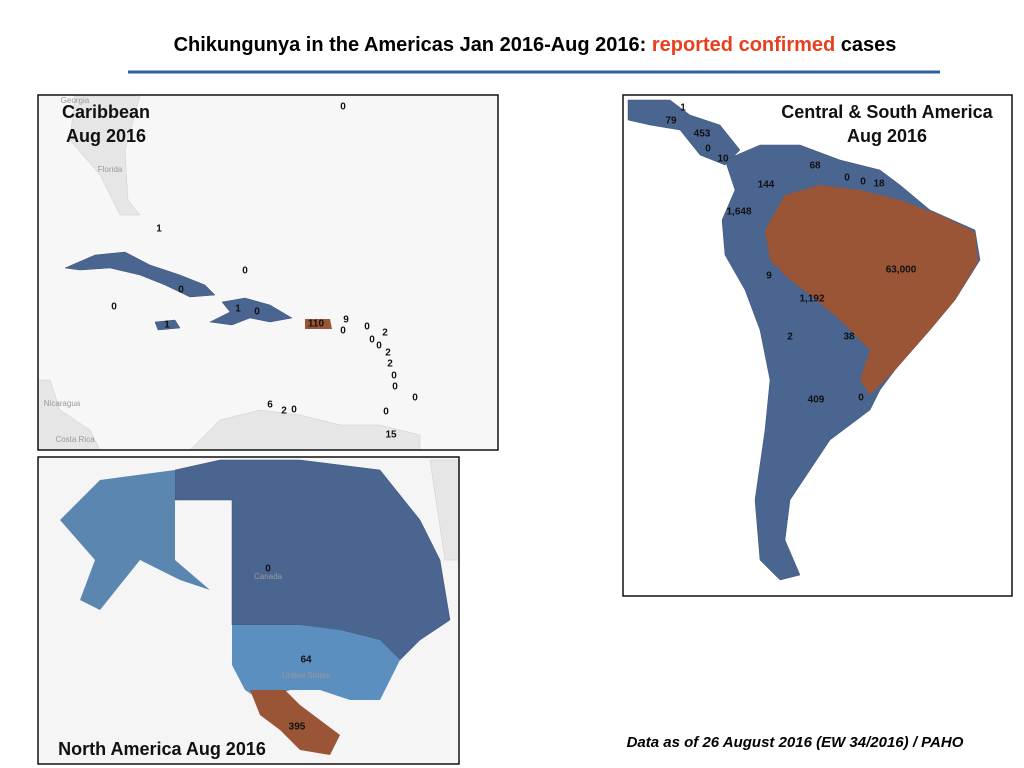  What do you see at coordinates (251, 311) in the screenshot?
I see `hispaniola` at bounding box center [251, 311].